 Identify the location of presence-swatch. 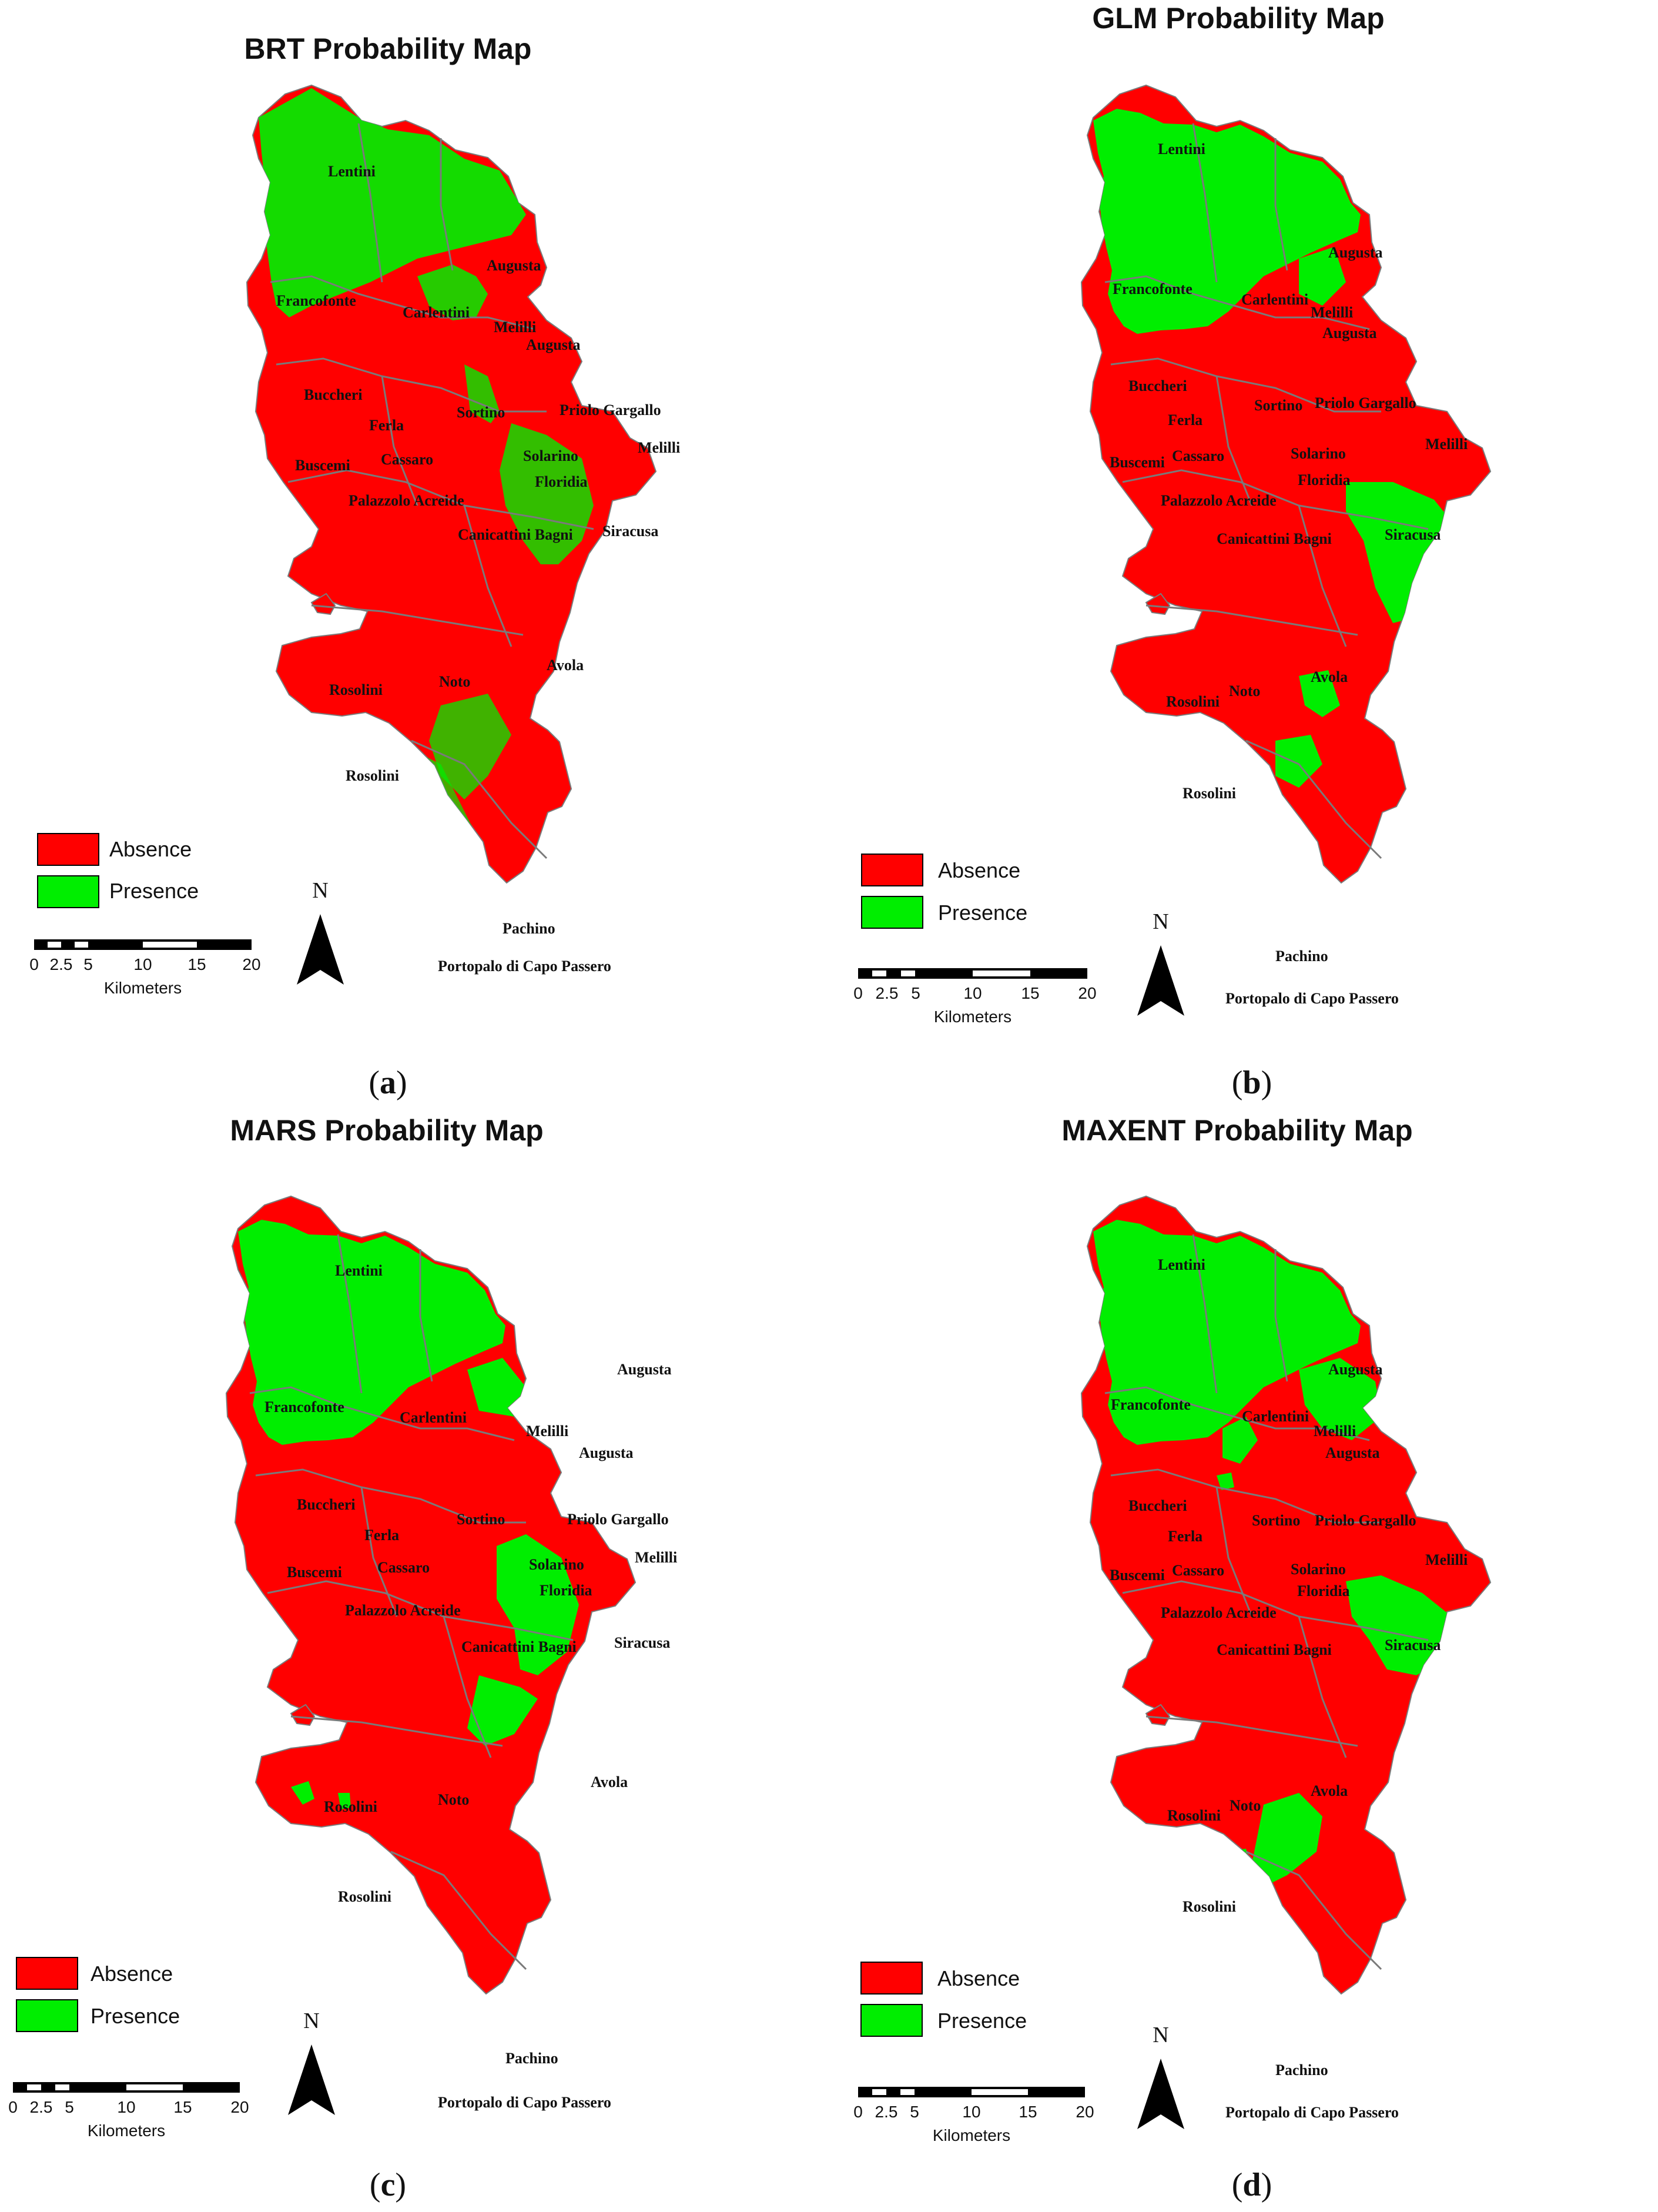
(892, 913).